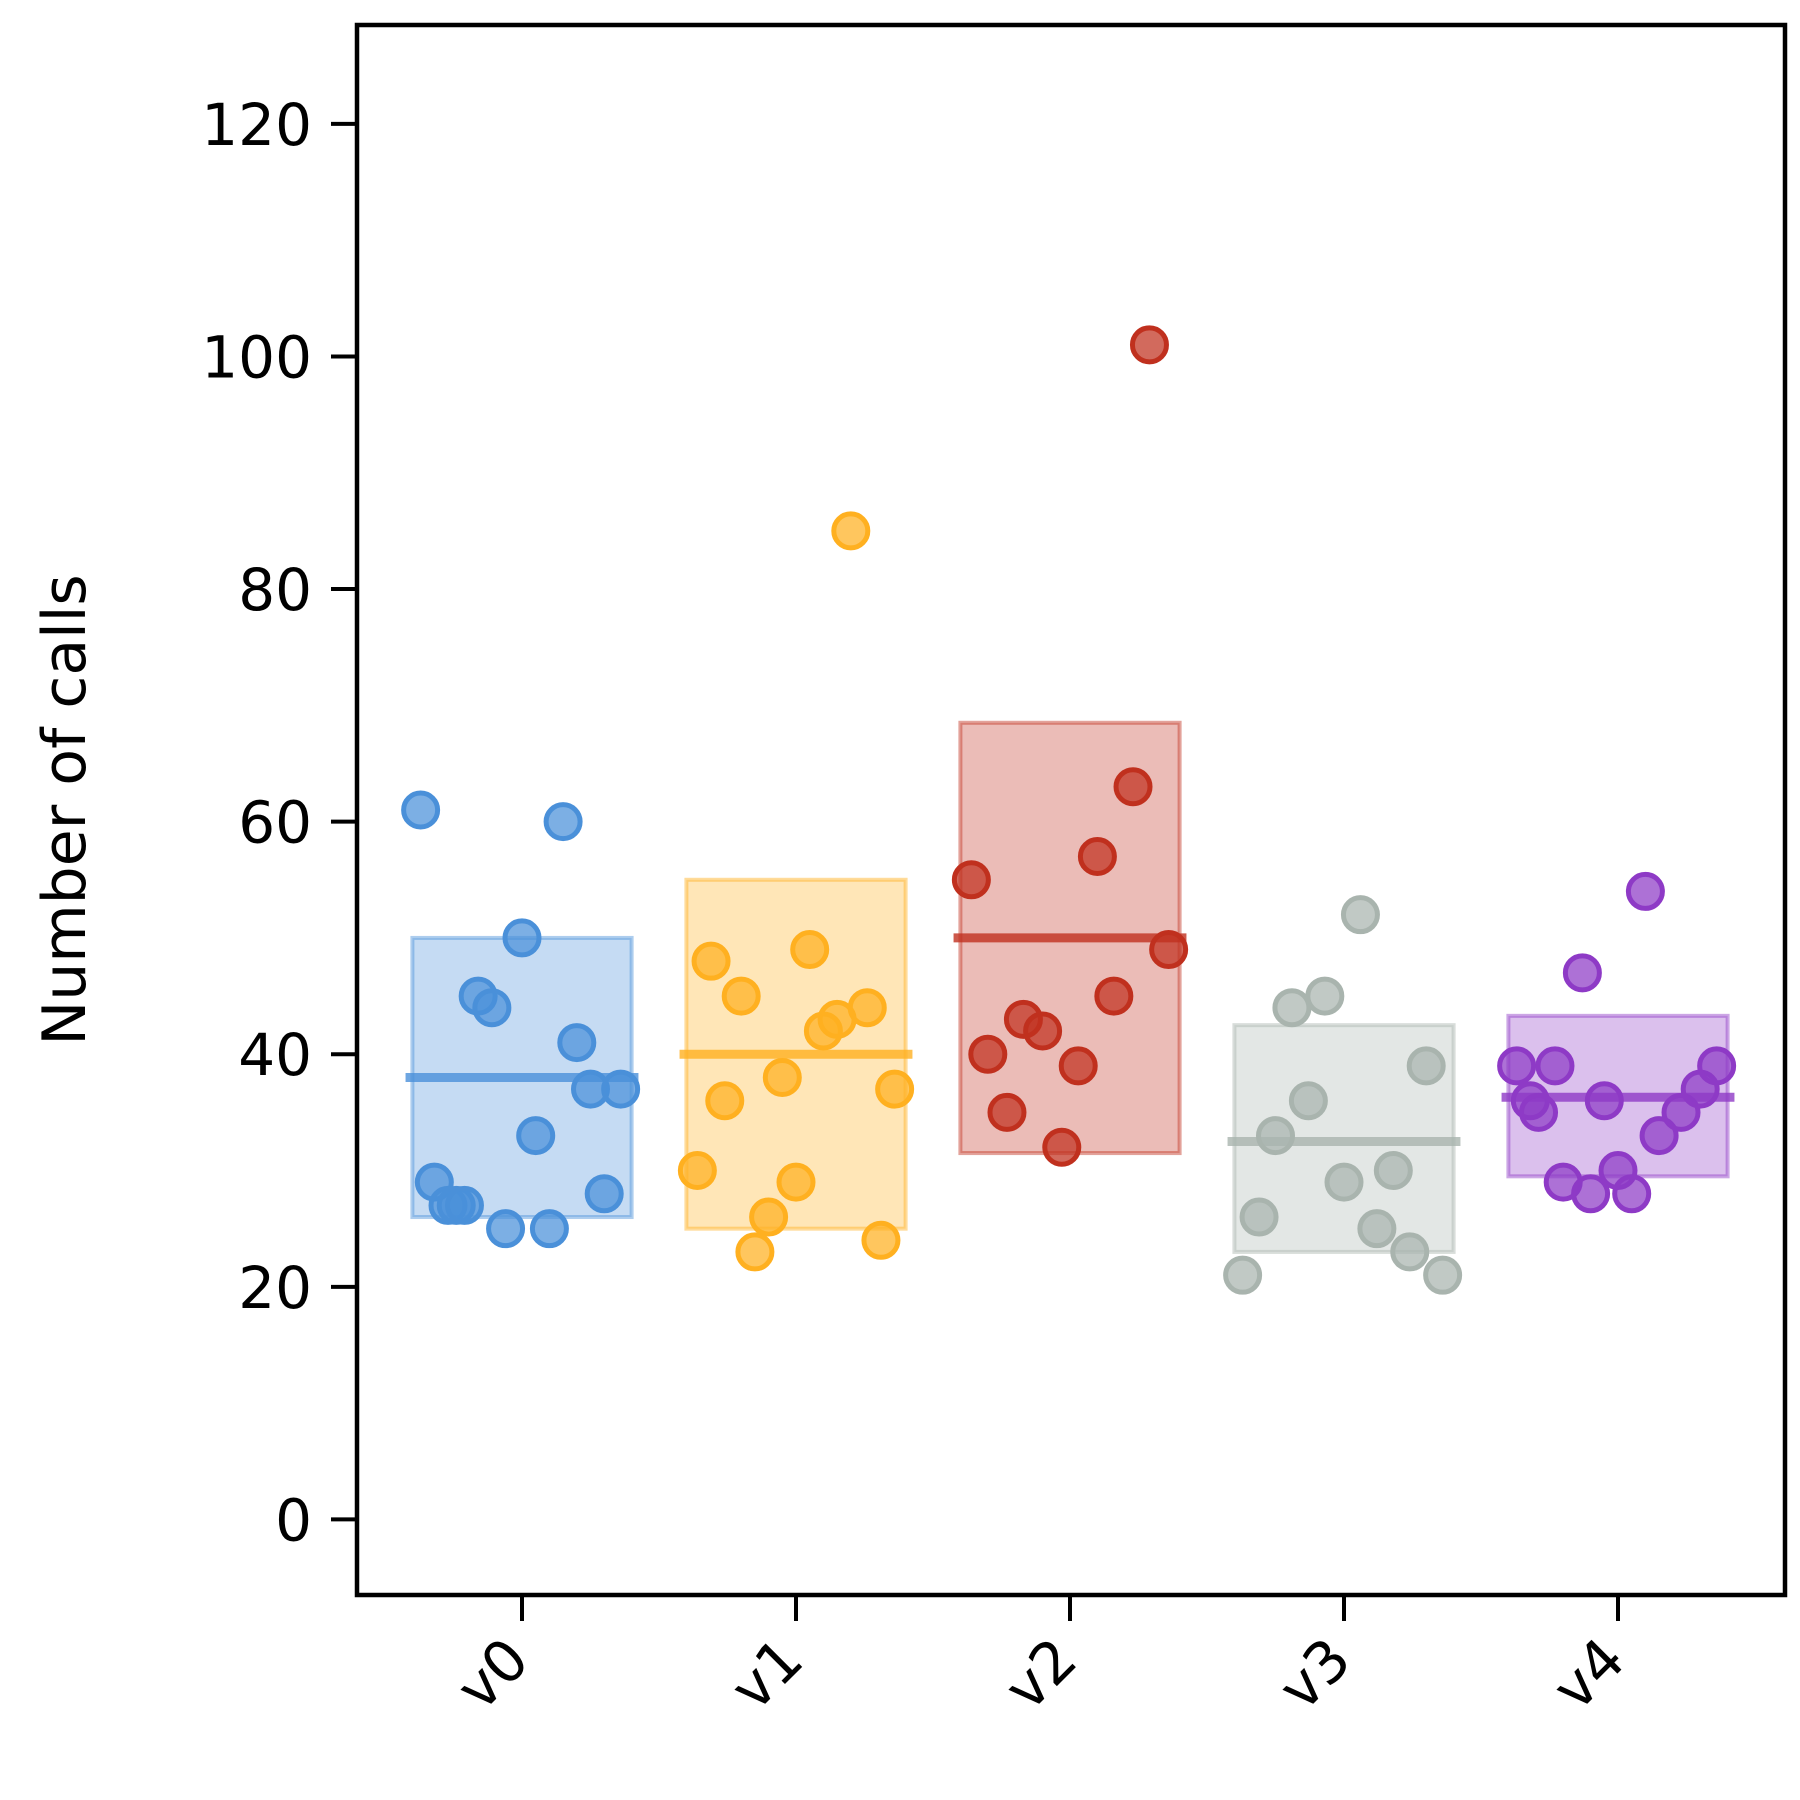 The image size is (1800, 1800). What do you see at coordinates (1588, 1674) in the screenshot?
I see `x-tick-label-v4: v4` at bounding box center [1588, 1674].